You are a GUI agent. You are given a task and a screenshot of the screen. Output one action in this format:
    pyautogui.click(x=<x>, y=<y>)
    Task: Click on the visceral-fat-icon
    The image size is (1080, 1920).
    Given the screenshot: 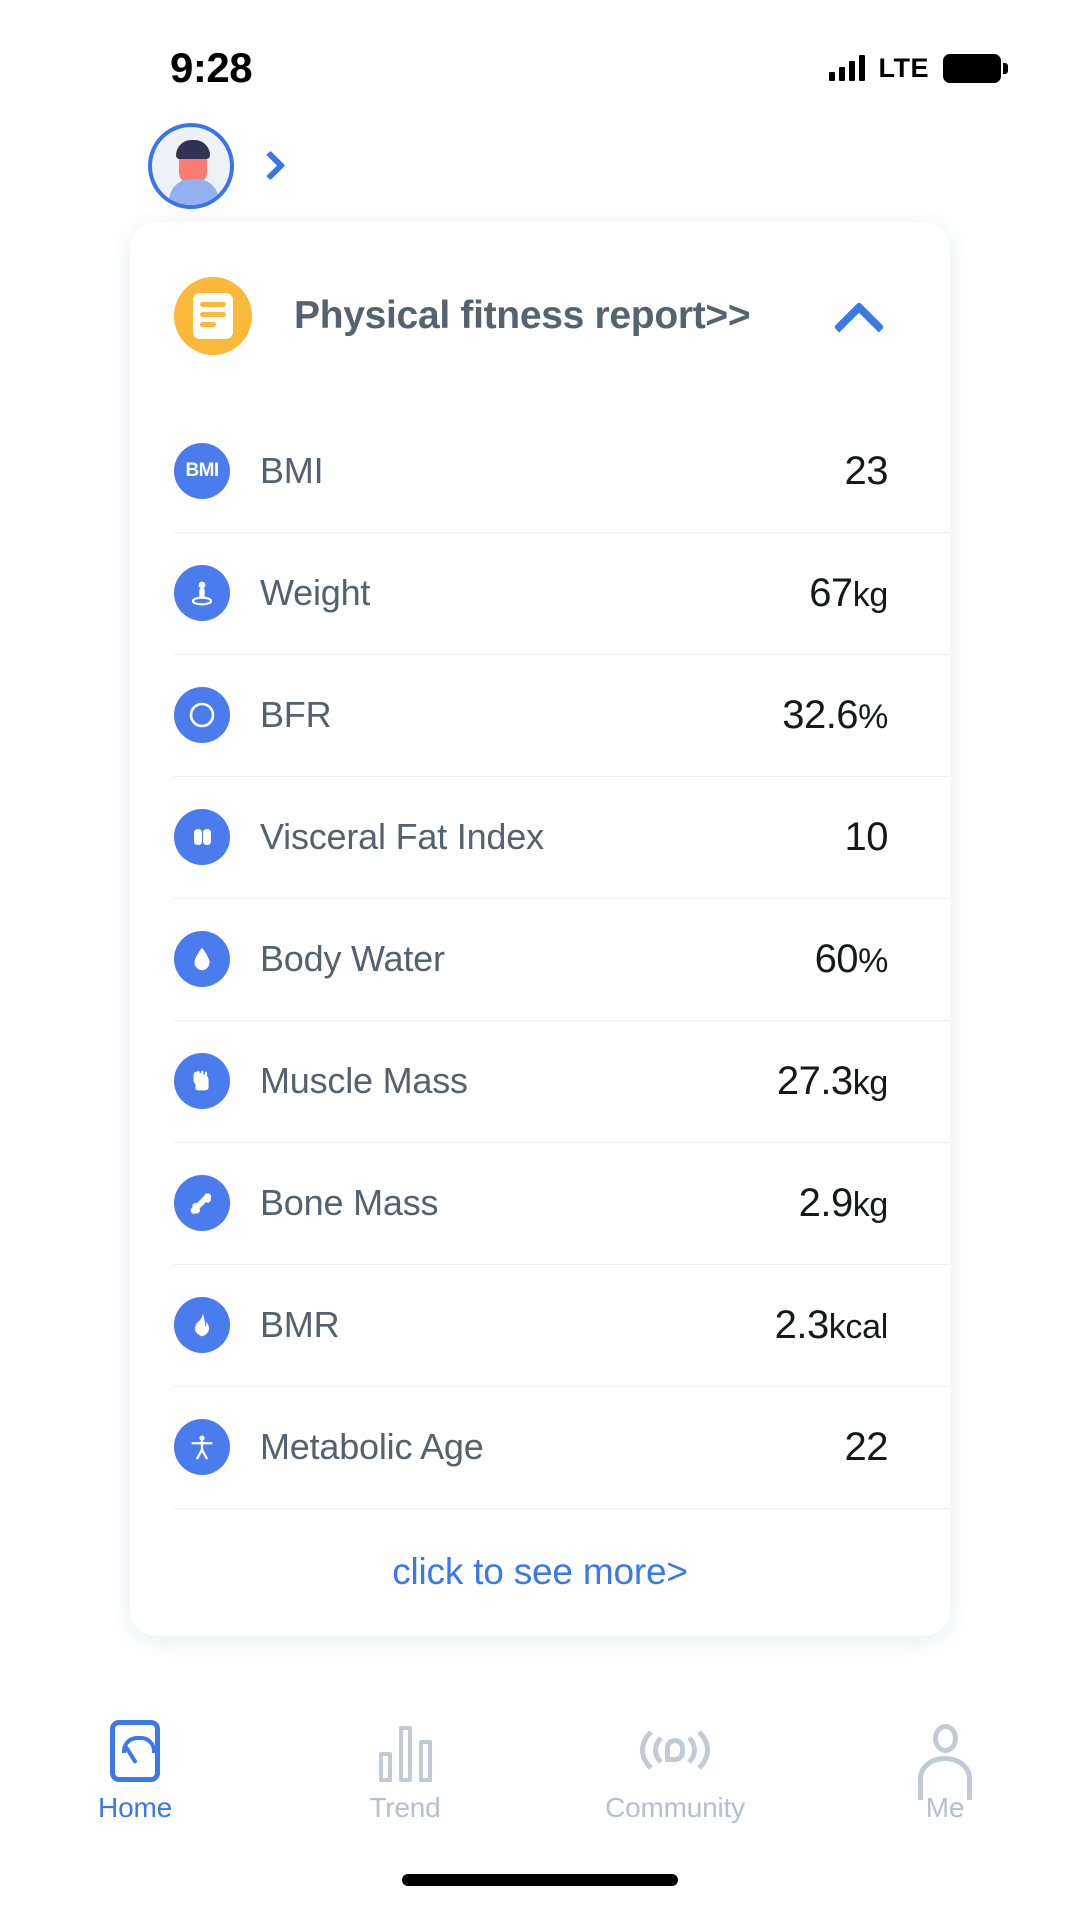 What is the action you would take?
    pyautogui.click(x=202, y=837)
    